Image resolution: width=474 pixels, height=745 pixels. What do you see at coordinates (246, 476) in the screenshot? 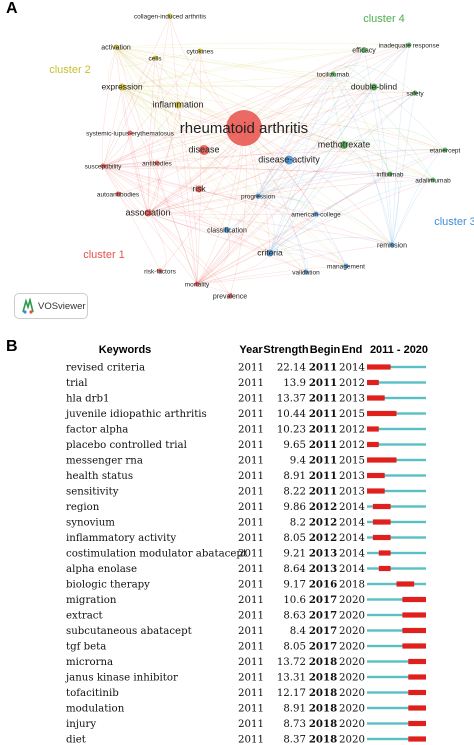
I see `burst-row: health status 2011 8.91 2011 2013` at bounding box center [246, 476].